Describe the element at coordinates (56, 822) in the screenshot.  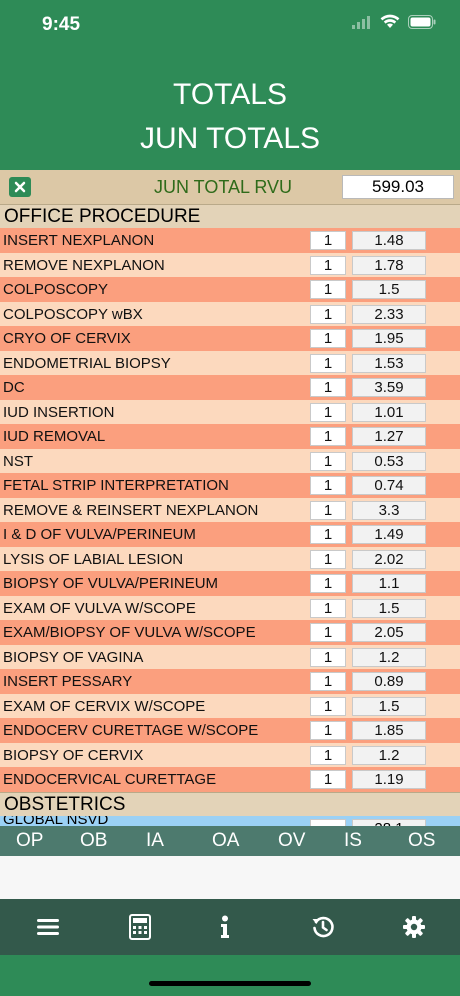
I see `procedure-name: GLOBAL NSVD` at that location.